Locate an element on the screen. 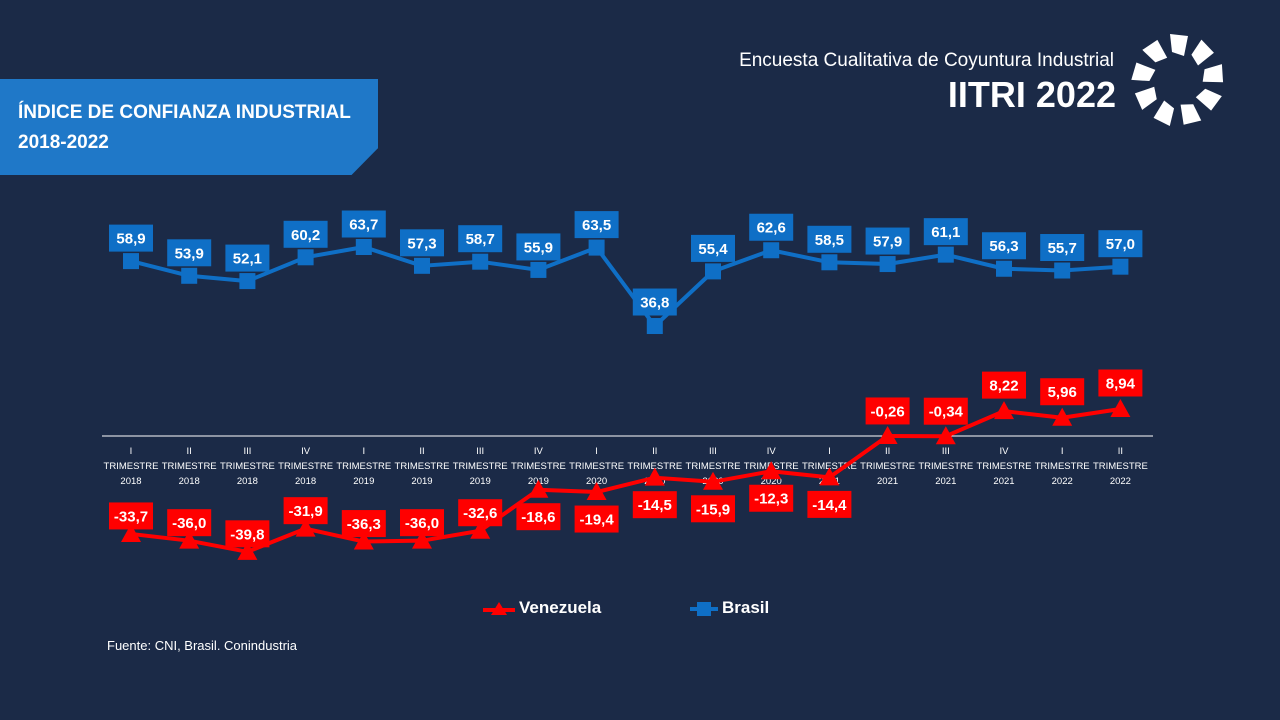  x-tick-label: I TRIMESTRE 2020 is located at coordinates (596, 466).